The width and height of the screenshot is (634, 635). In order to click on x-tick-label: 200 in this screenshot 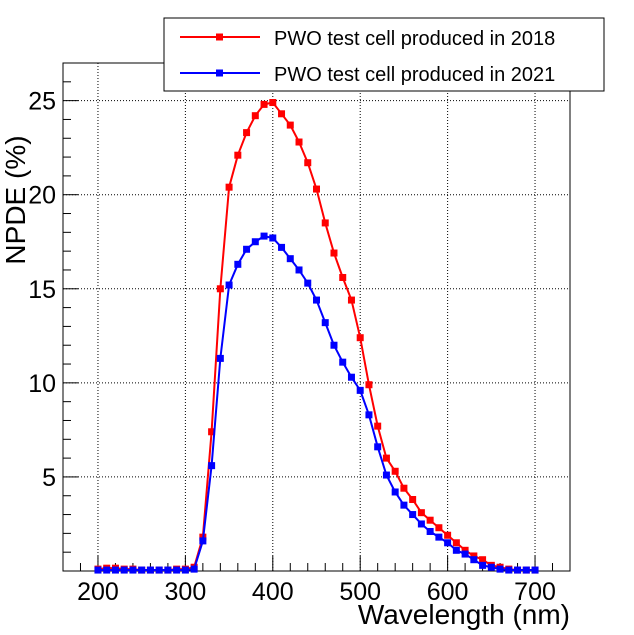, I will do `click(98, 592)`.